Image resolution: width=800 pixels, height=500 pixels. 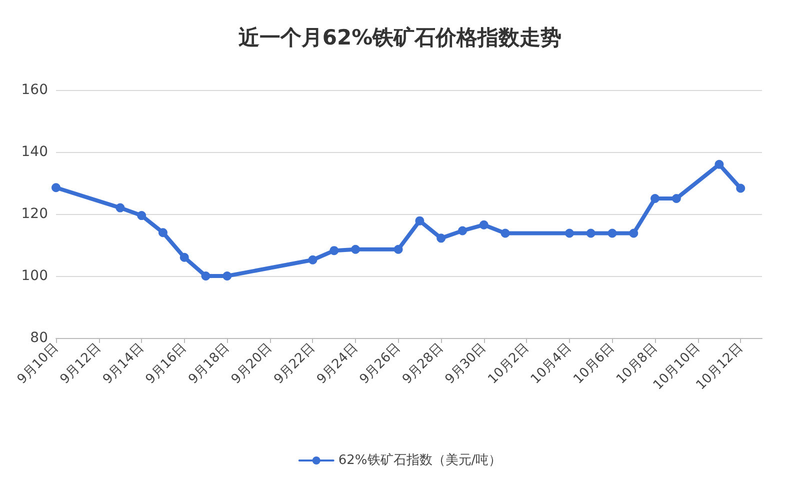 What do you see at coordinates (34, 276) in the screenshot?
I see `y-tick-label: 100` at bounding box center [34, 276].